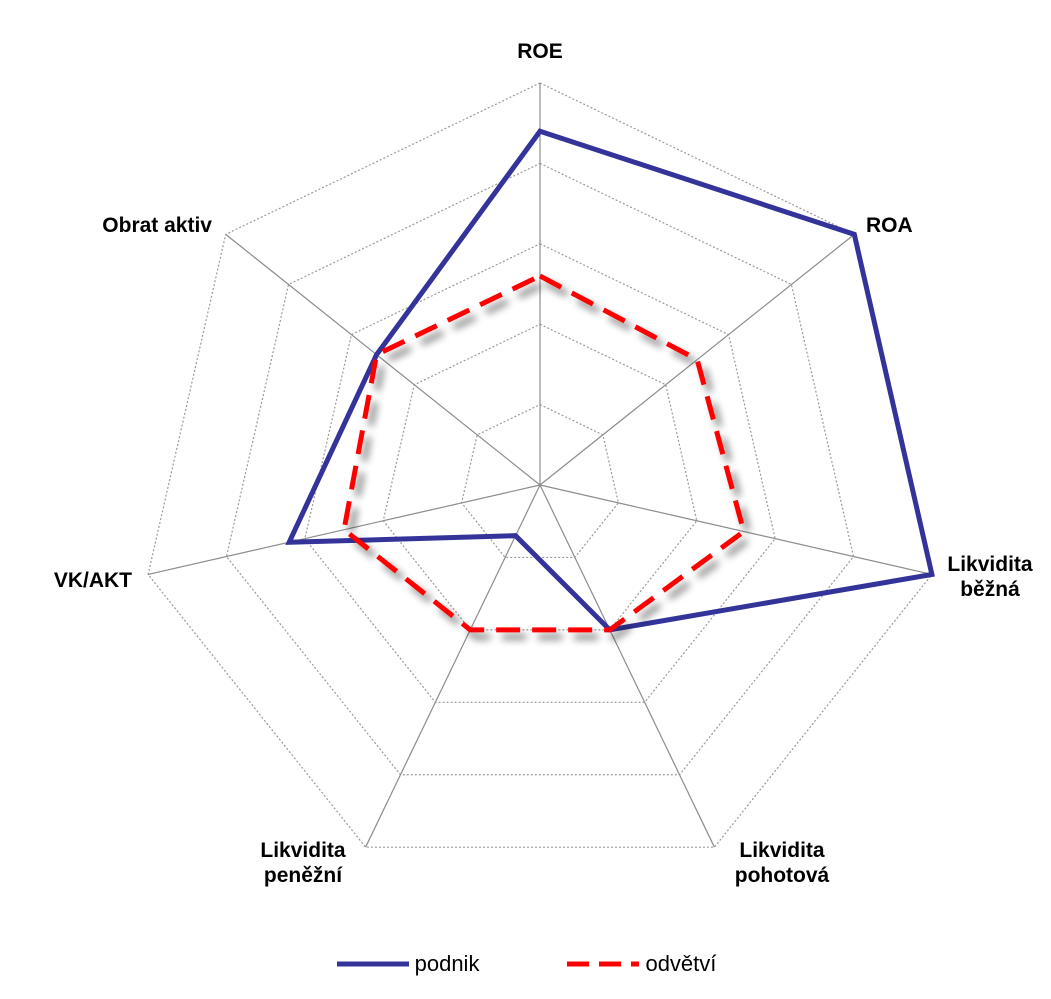  Describe the element at coordinates (603, 964) in the screenshot. I see `legend-swatch-dashed` at that location.